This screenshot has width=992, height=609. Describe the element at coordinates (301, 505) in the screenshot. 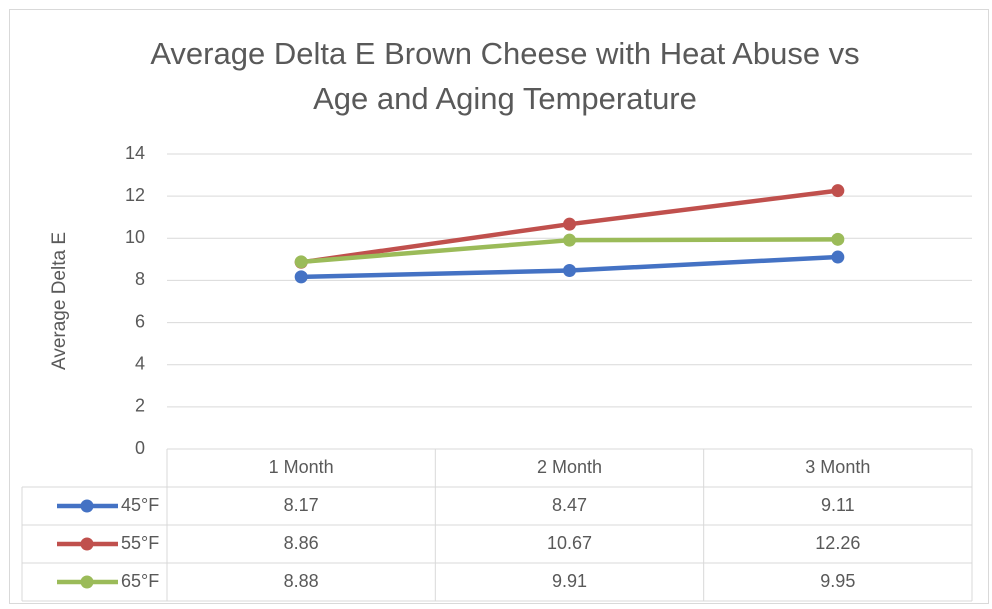

I see `table-value: 8.17` at that location.